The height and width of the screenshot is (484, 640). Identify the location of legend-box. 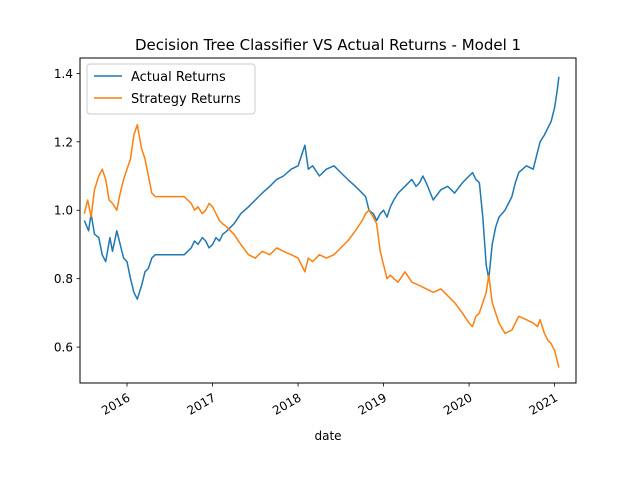
(171, 89).